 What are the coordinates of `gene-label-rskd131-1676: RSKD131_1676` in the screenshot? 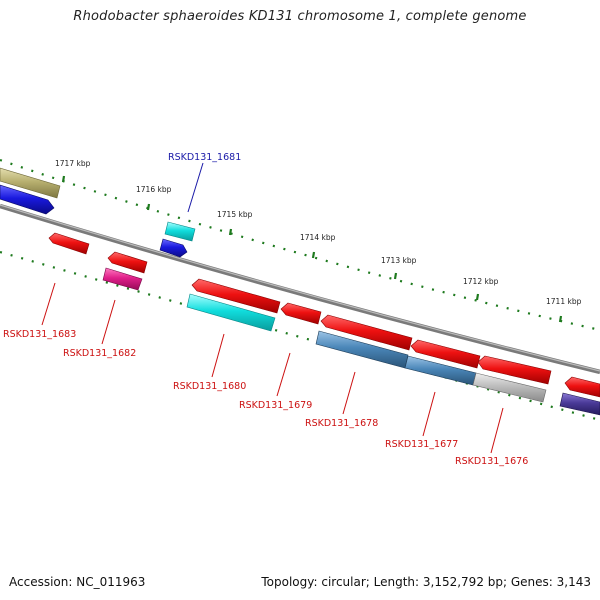 It's located at (491, 461).